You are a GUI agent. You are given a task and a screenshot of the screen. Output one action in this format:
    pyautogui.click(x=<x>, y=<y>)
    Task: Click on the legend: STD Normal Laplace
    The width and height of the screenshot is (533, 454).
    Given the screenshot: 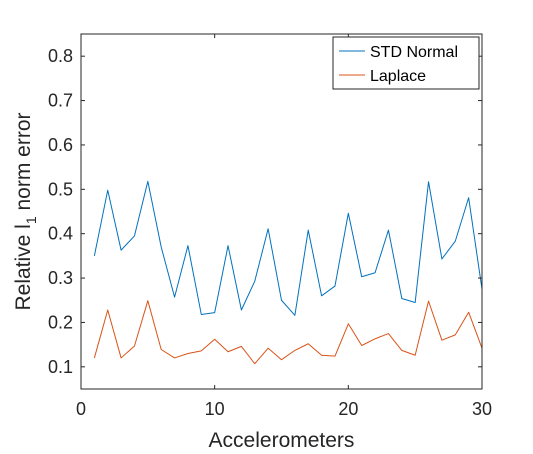 What is the action you would take?
    pyautogui.click(x=406, y=63)
    